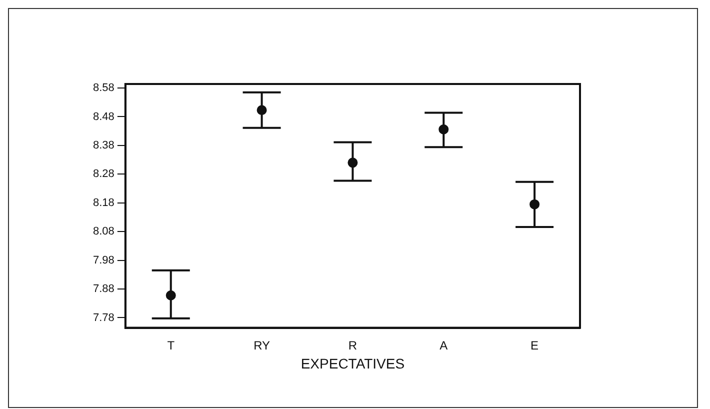  I want to click on y-tick-label: 8.48, so click(103, 116).